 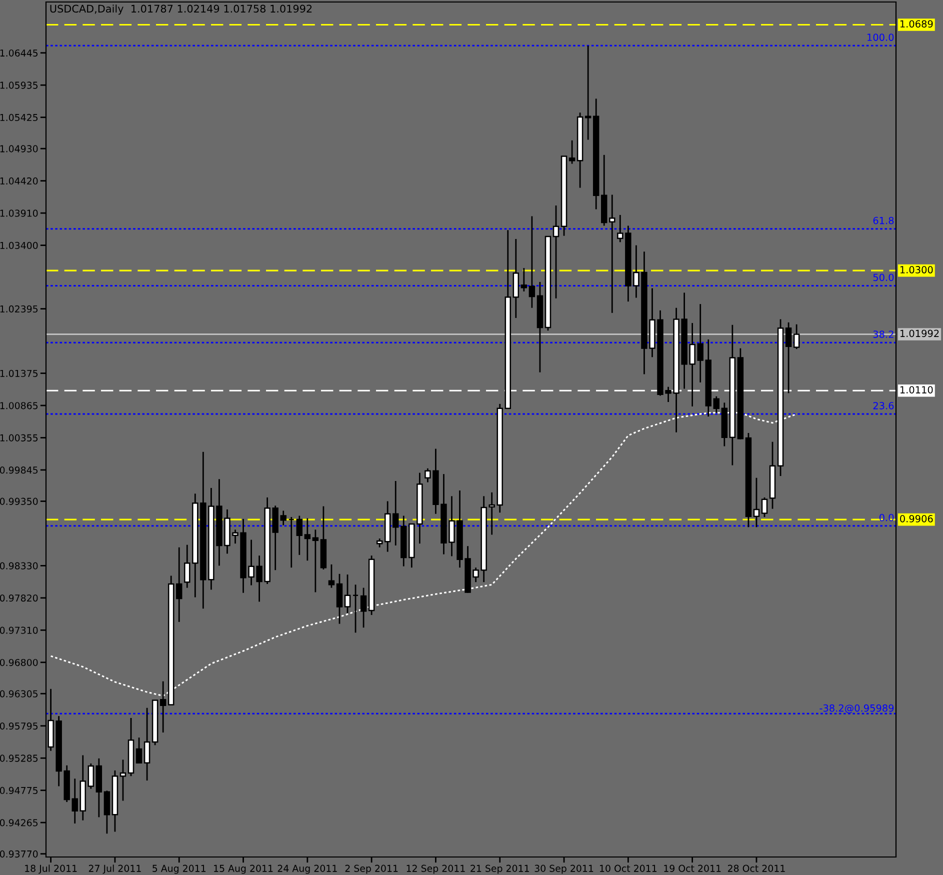 What do you see at coordinates (19, 470) in the screenshot?
I see `y-tick-label: 0.99845` at bounding box center [19, 470].